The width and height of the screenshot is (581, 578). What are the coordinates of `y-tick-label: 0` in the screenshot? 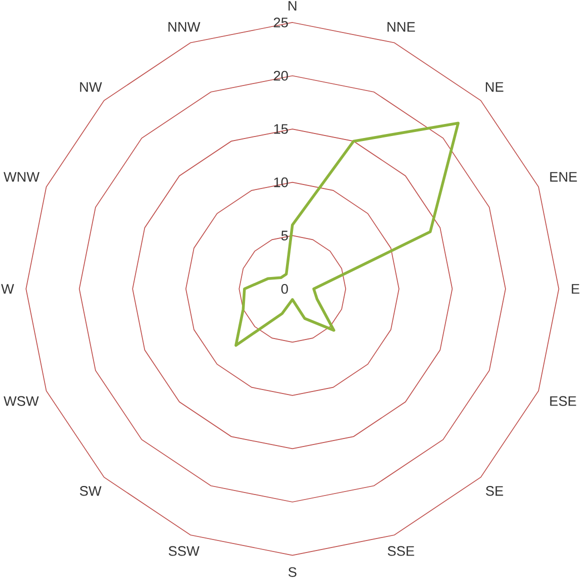 It's located at (284, 289).